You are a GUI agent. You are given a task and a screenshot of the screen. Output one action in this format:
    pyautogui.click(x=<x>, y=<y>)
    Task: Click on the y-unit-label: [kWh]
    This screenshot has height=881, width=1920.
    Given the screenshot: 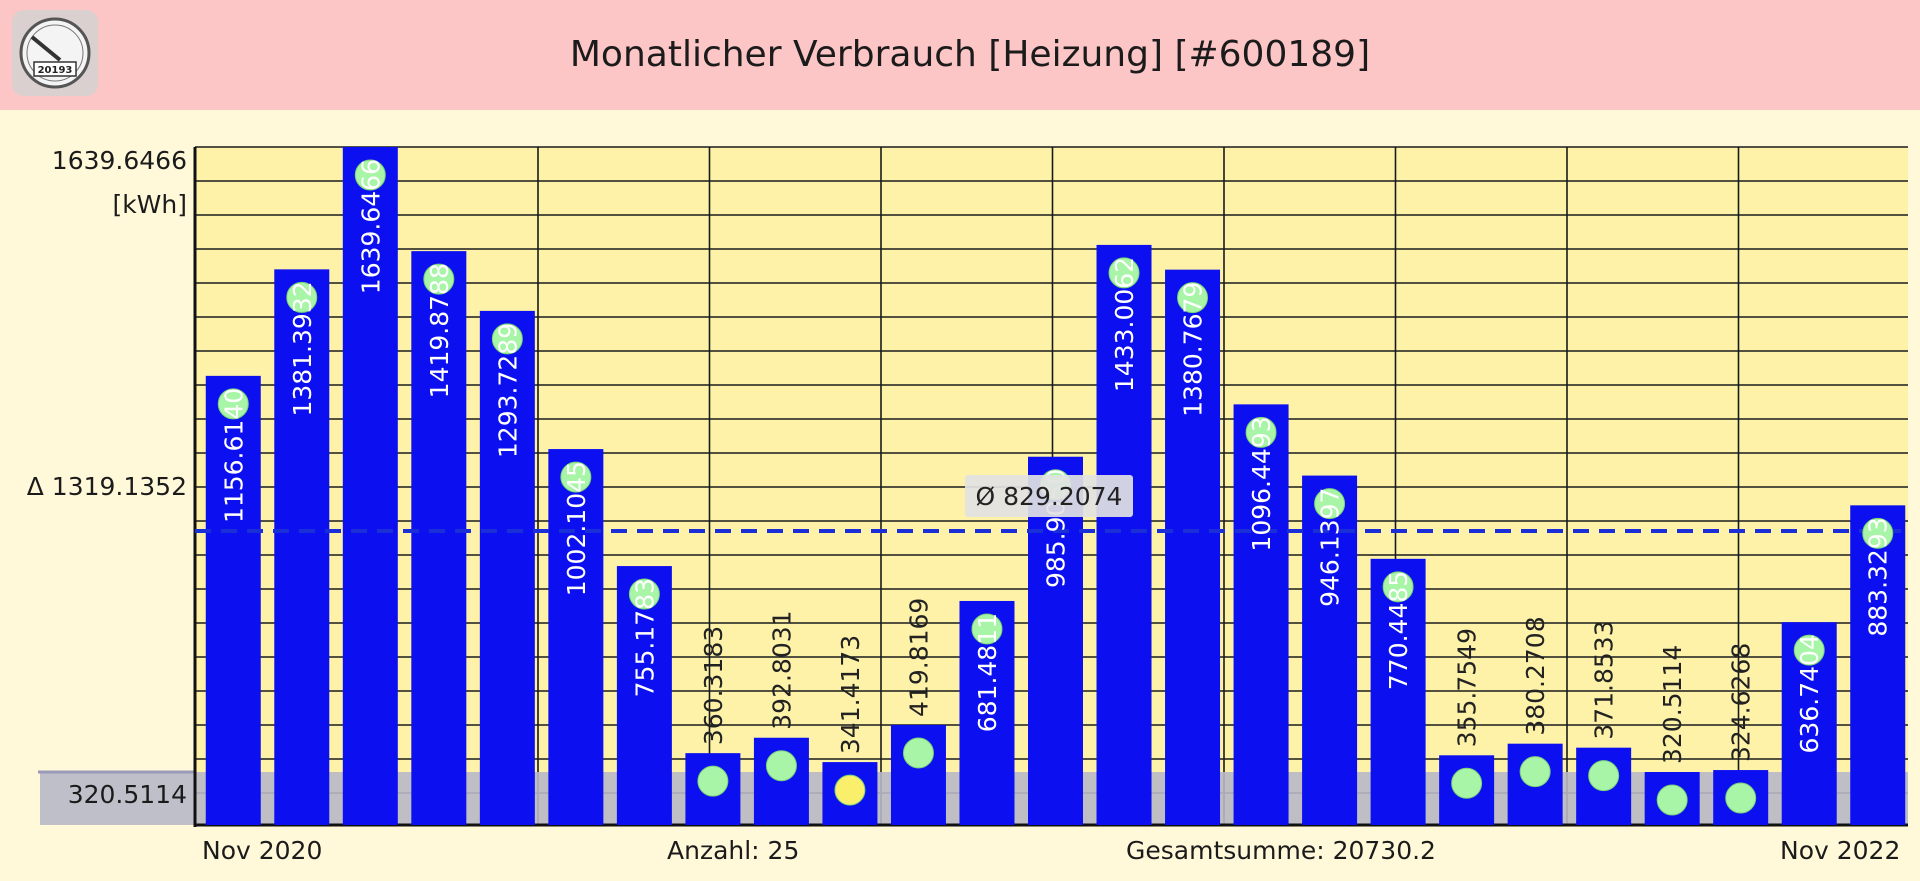 What is the action you would take?
    pyautogui.click(x=149, y=204)
    